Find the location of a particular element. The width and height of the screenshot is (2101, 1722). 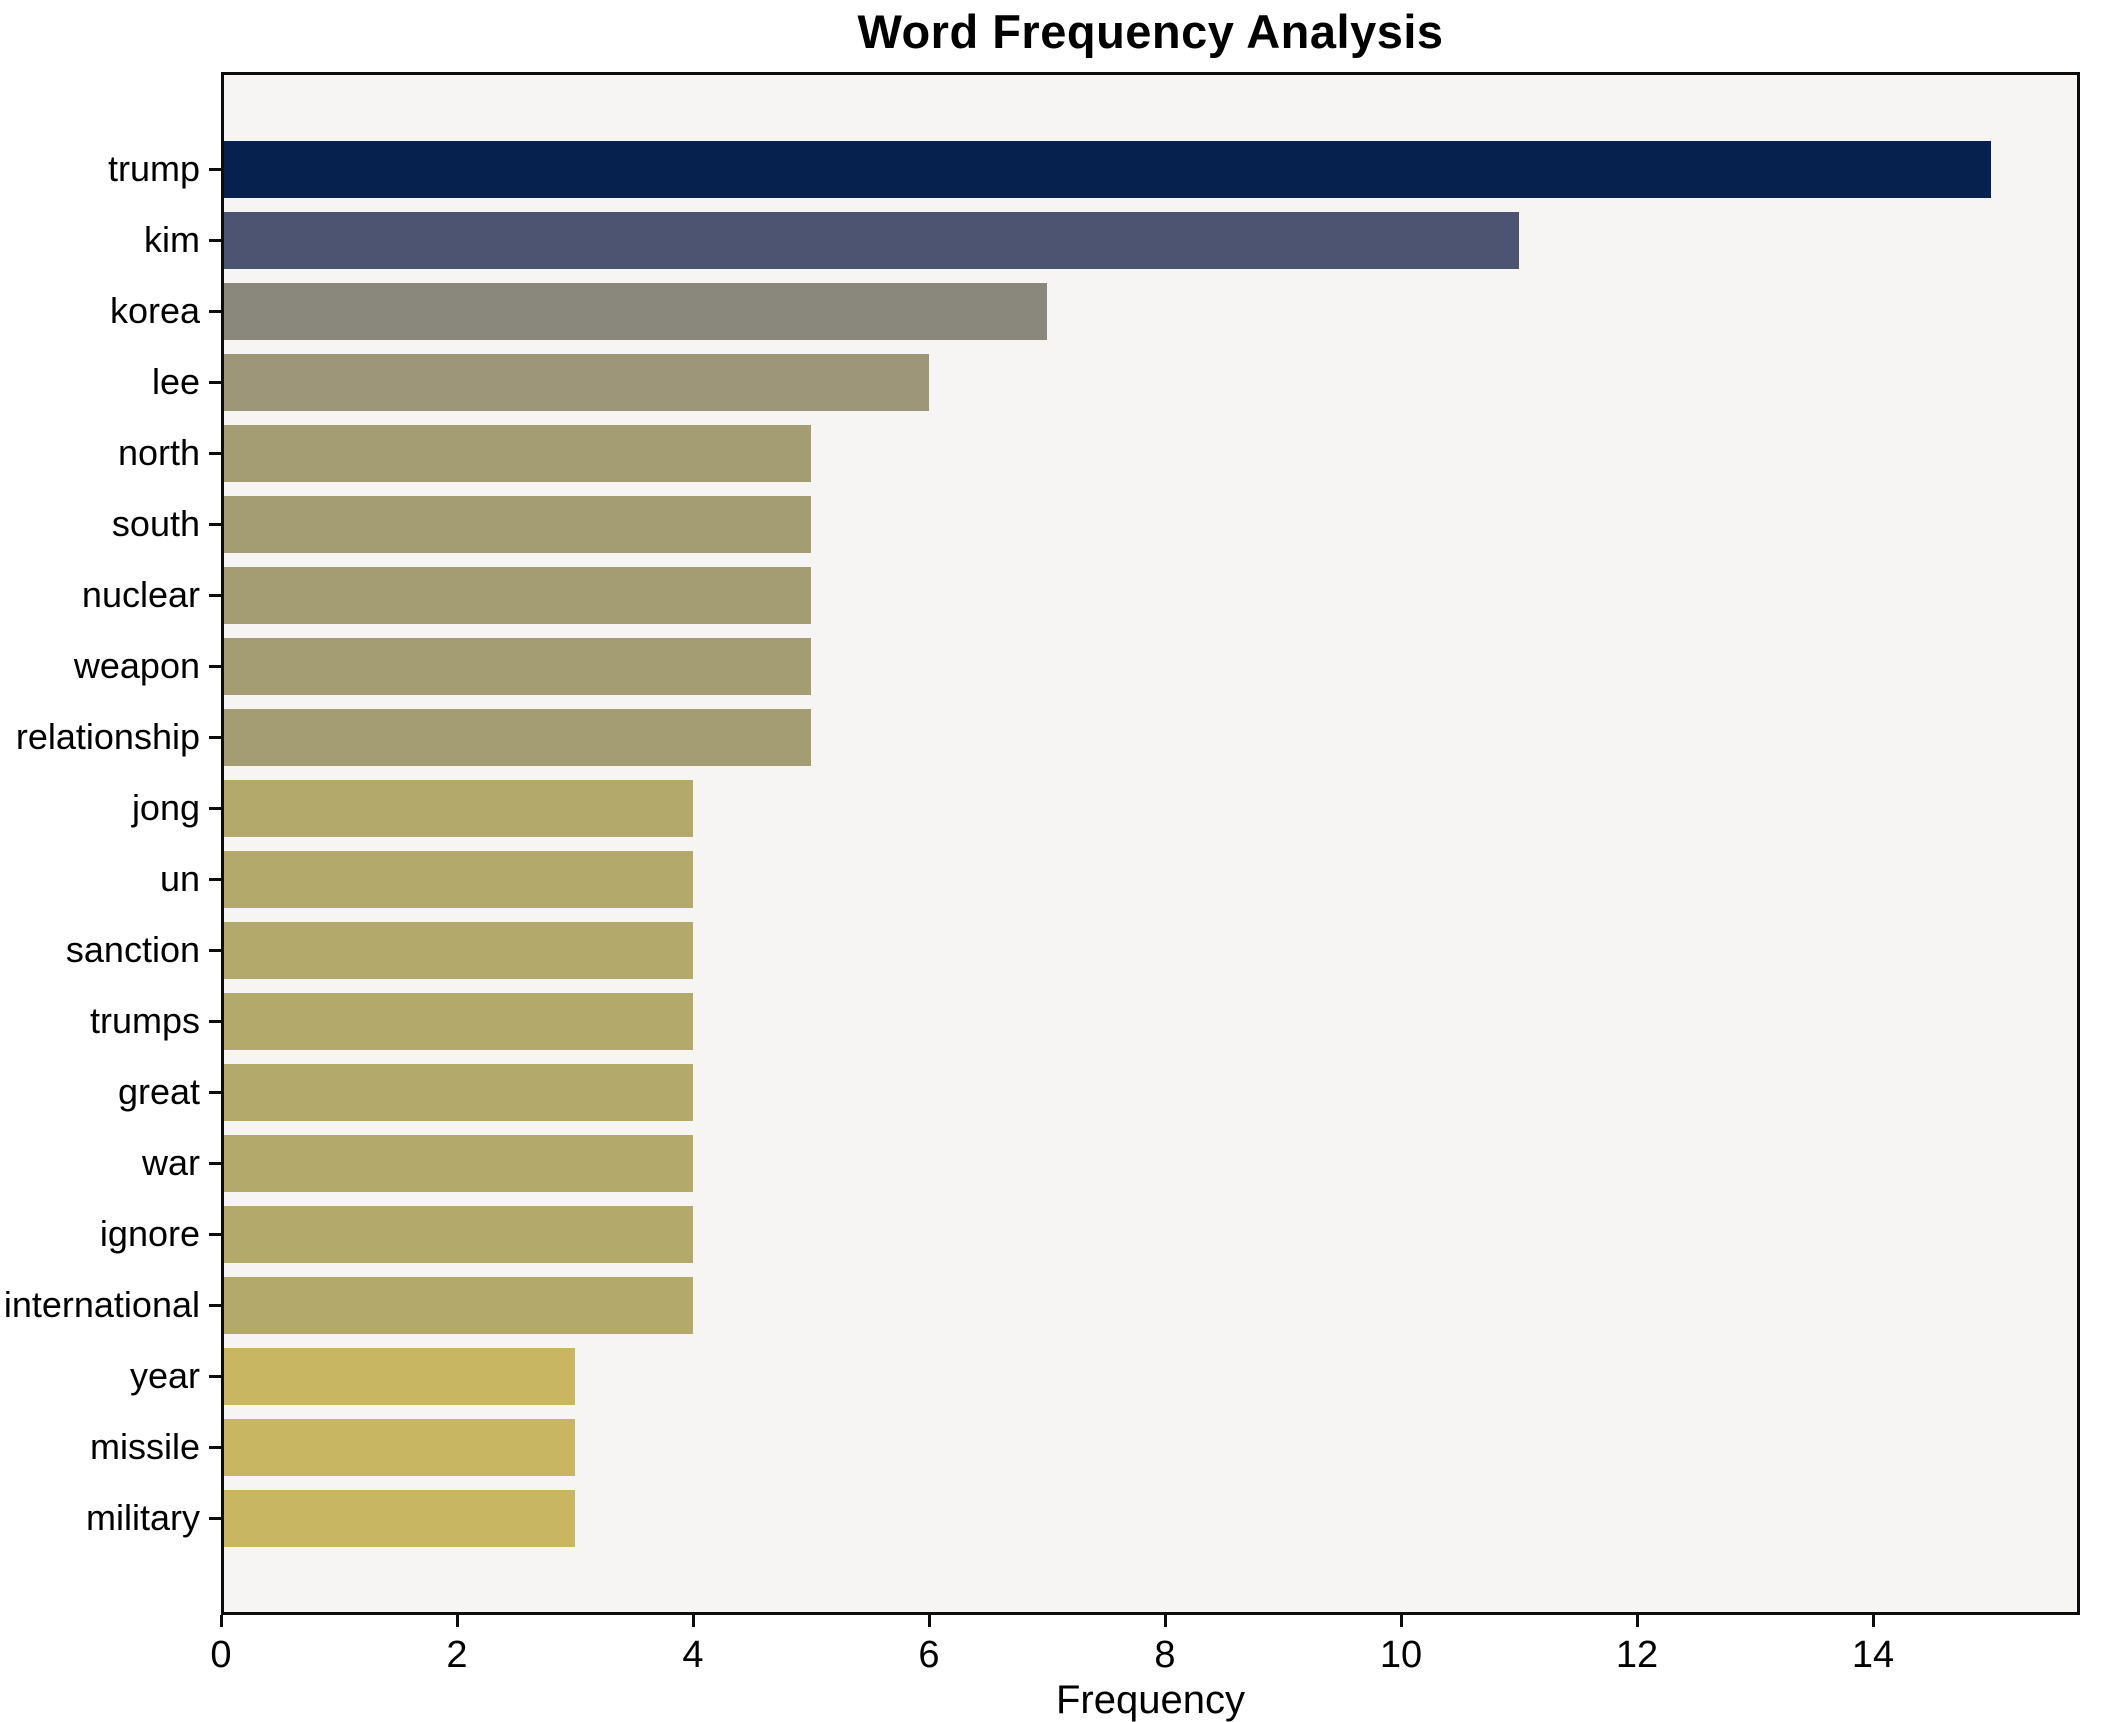

y-tick-label: north is located at coordinates (158, 452).